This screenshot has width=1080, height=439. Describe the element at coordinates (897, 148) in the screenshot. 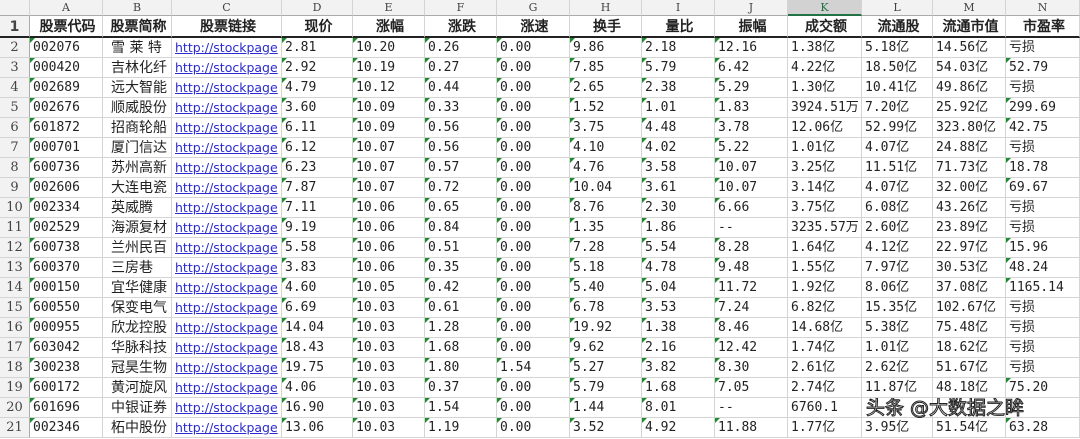

I see `cell-L7: 4.07亿` at that location.